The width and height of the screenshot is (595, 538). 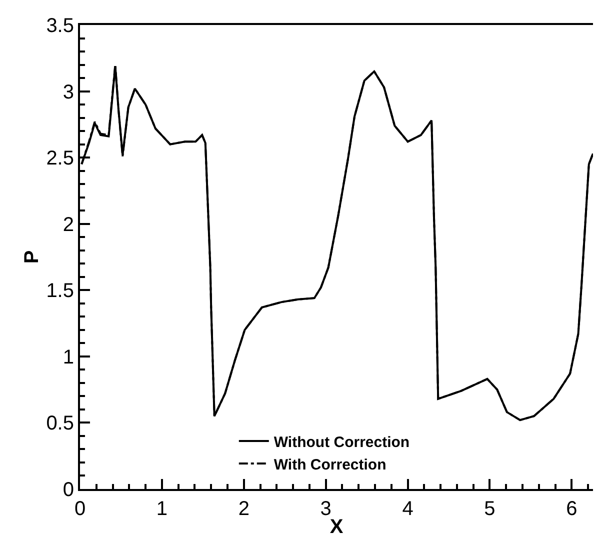 What do you see at coordinates (60, 159) in the screenshot?
I see `y-tick-label: 2.5` at bounding box center [60, 159].